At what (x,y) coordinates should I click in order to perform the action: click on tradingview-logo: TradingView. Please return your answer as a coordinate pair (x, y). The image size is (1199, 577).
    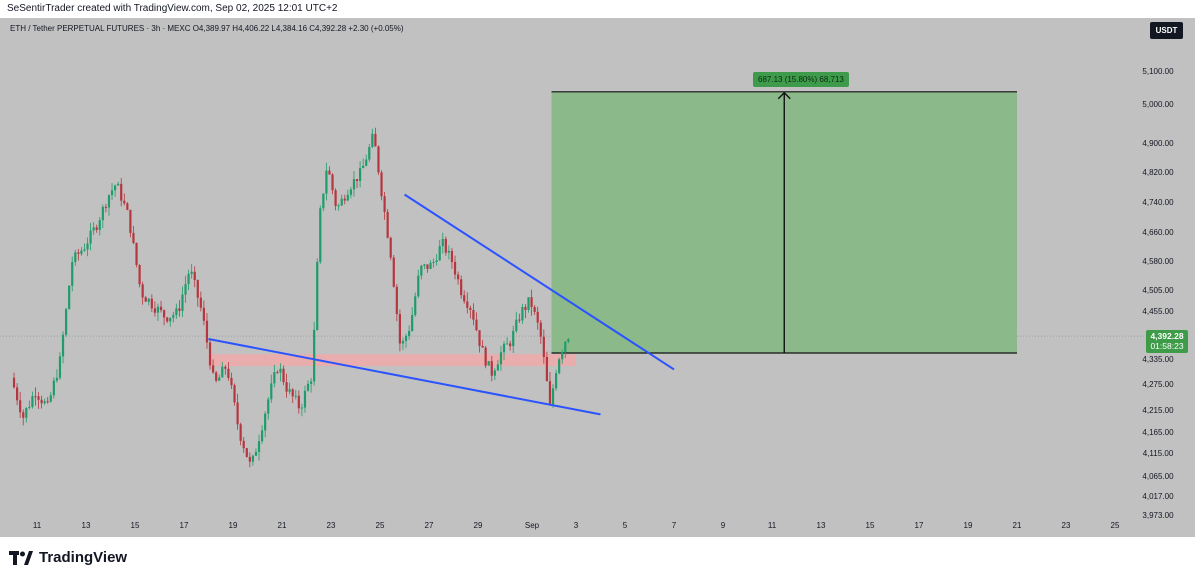
    Looking at the image, I should click on (68, 557).